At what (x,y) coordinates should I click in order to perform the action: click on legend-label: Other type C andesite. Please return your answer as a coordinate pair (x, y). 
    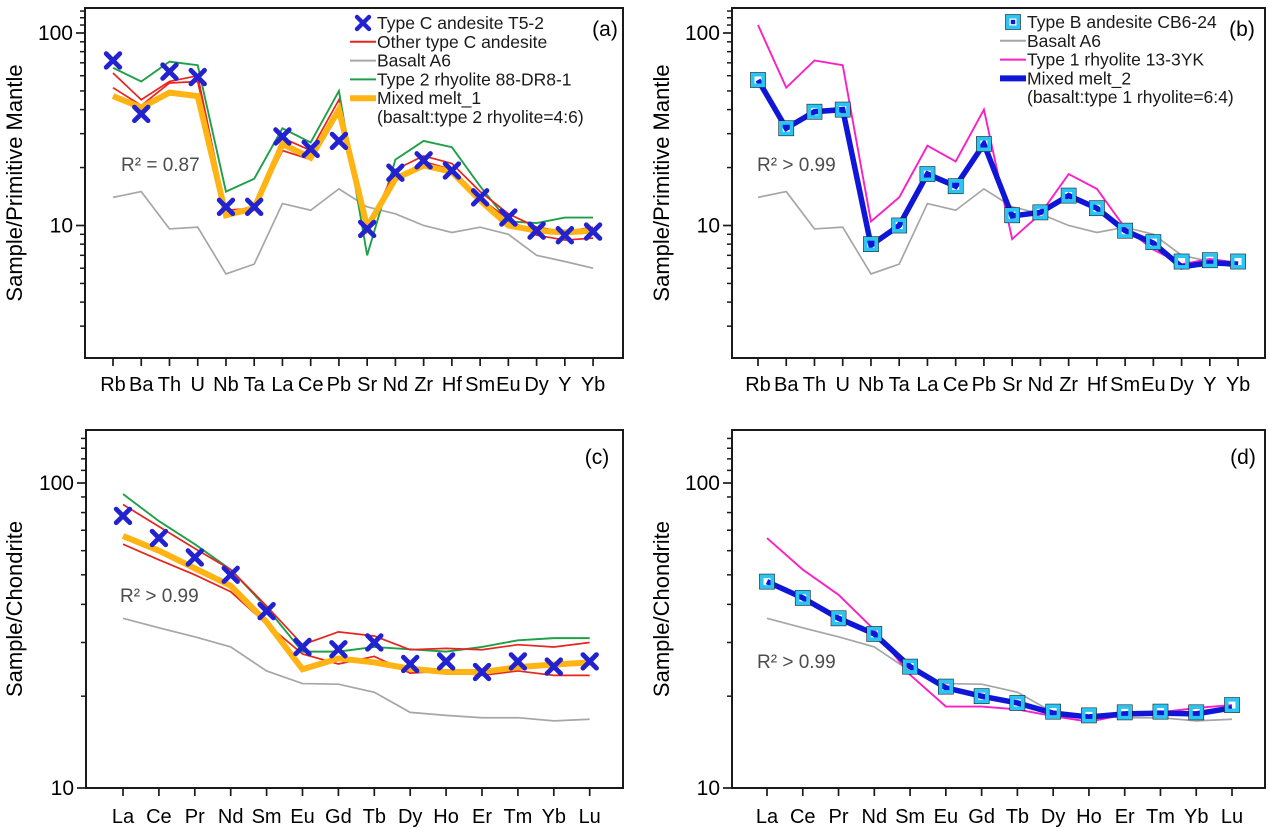
    Looking at the image, I should click on (462, 42).